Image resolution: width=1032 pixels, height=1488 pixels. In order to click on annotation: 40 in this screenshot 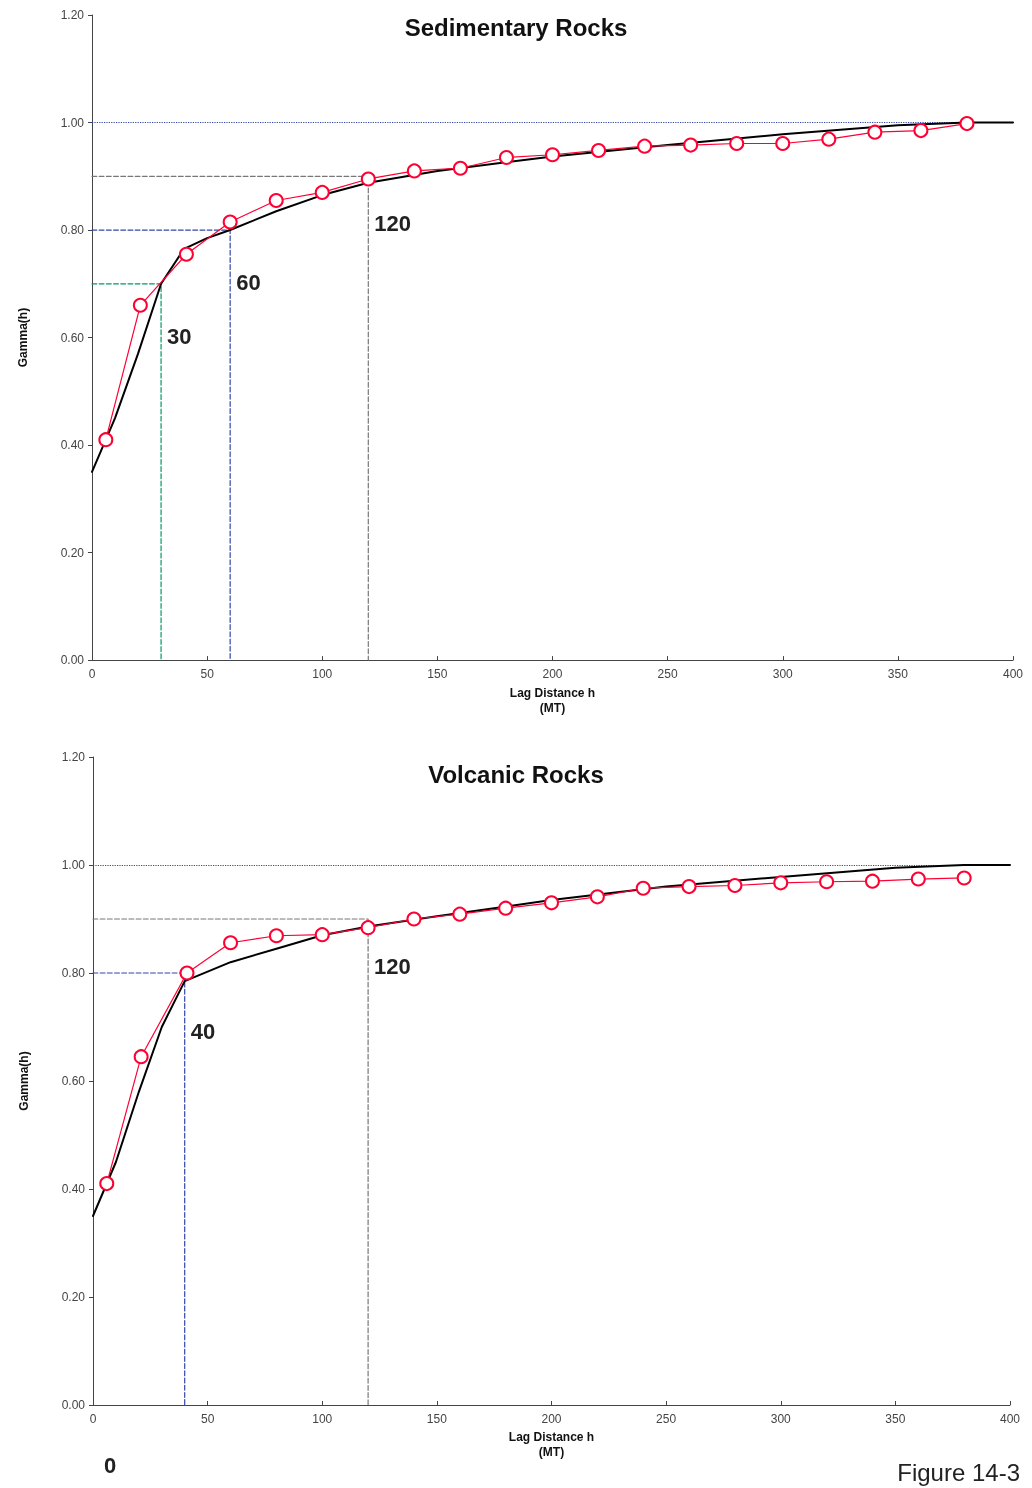, I will do `click(203, 1031)`.